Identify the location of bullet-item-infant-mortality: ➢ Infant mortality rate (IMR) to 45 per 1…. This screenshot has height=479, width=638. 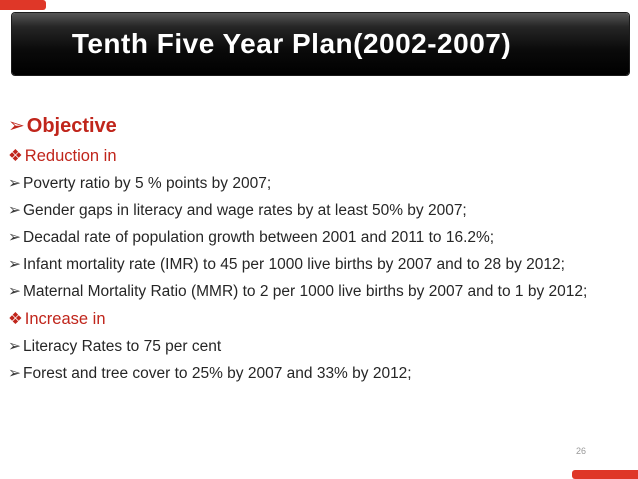
(310, 264).